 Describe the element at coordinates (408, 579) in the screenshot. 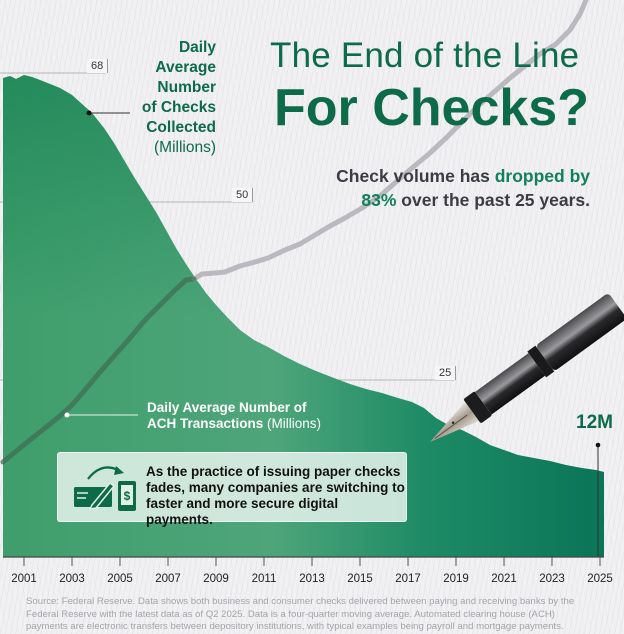

I see `x-tick-2017: 2017` at that location.